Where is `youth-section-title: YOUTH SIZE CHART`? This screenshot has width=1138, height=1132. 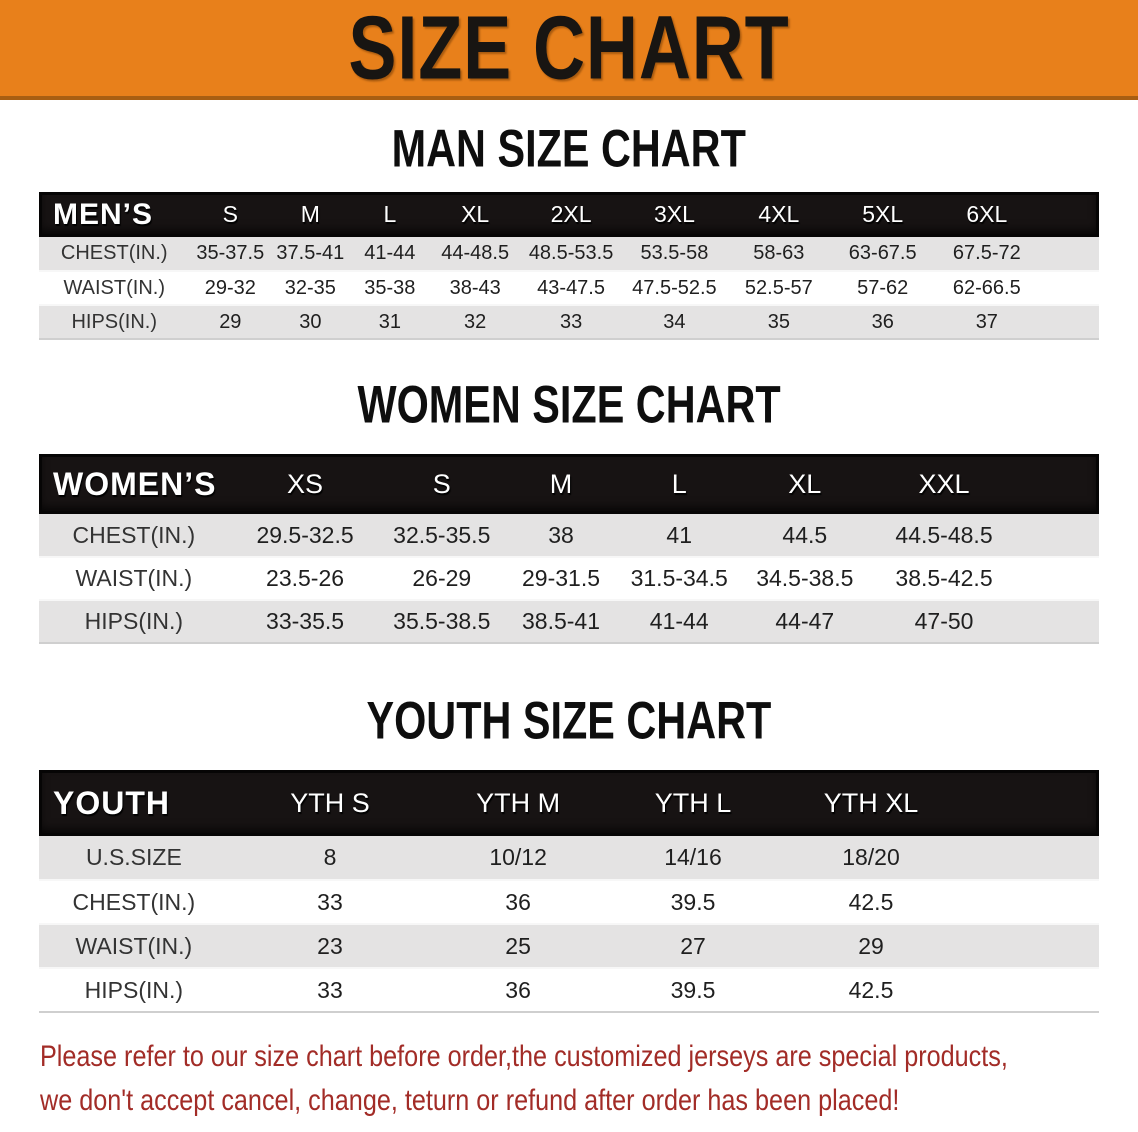 youth-section-title: YOUTH SIZE CHART is located at coordinates (569, 720).